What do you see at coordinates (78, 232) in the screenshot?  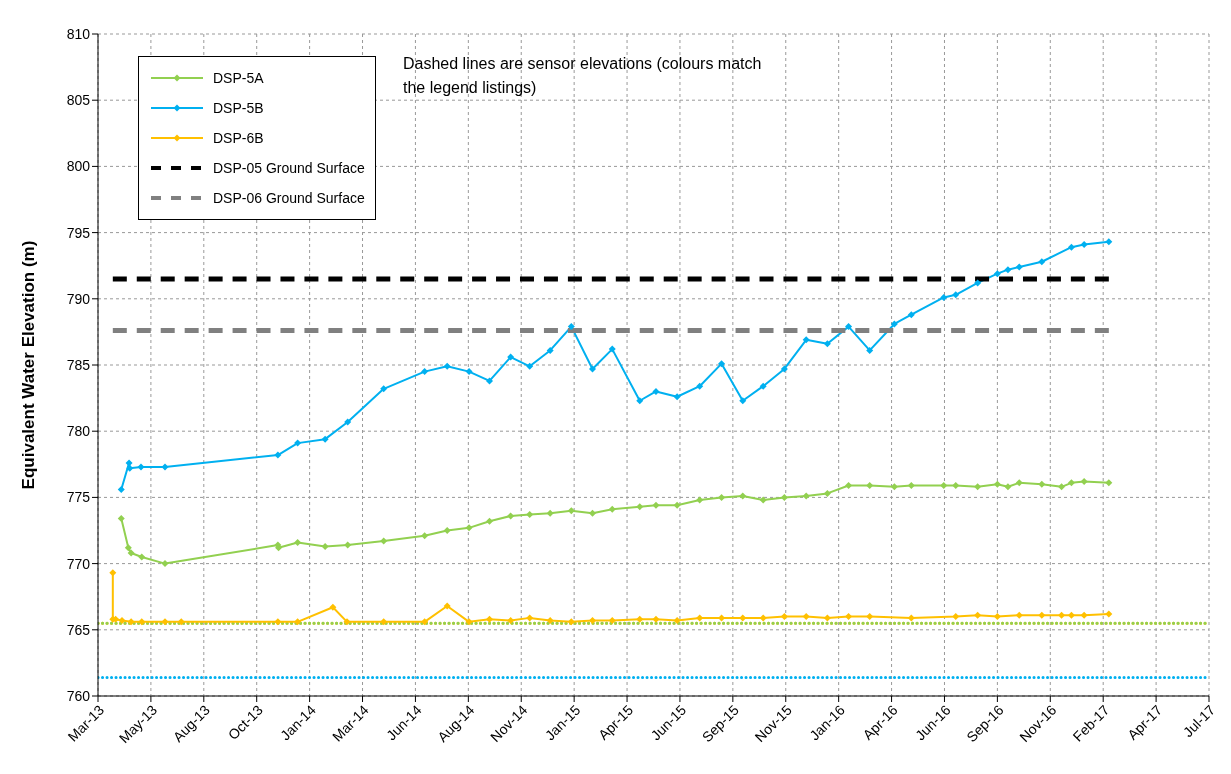 I see `y-tick-label: 795` at bounding box center [78, 232].